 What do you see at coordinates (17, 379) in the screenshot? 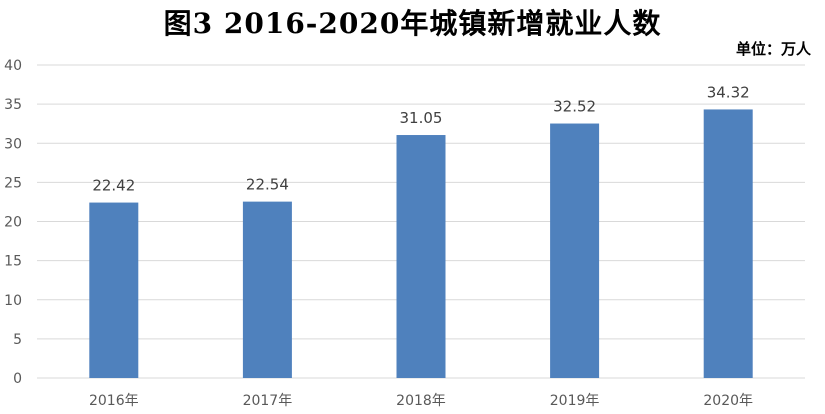
I see `y-tick-label: 0` at bounding box center [17, 379].